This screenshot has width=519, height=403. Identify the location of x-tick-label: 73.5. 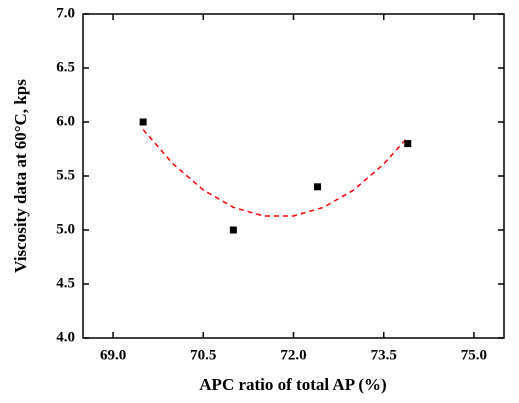
(384, 355).